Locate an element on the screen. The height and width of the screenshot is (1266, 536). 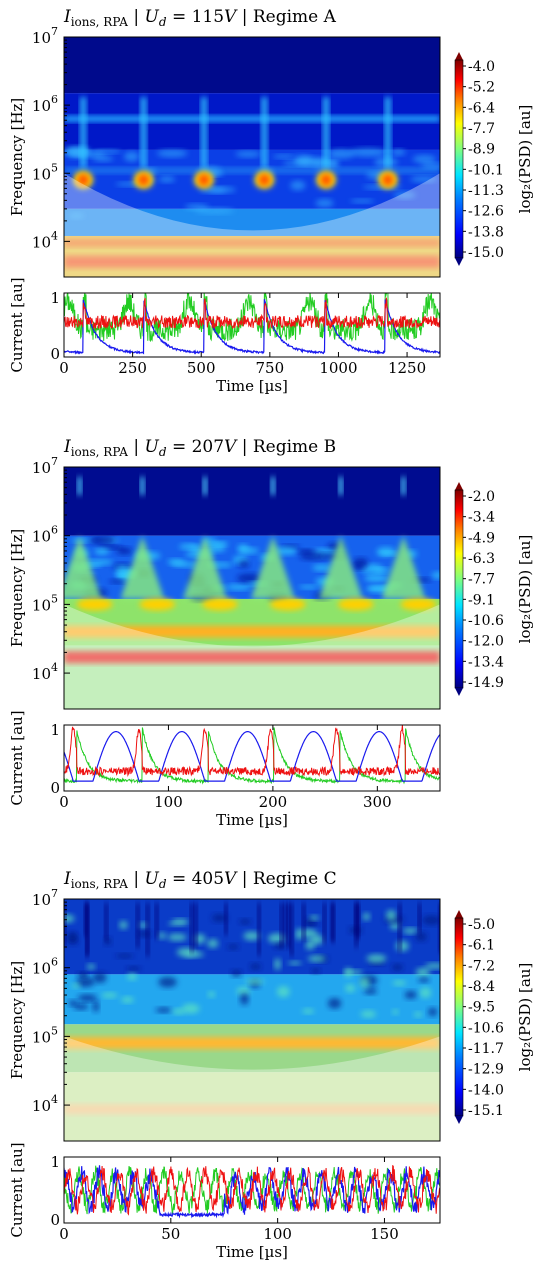
current-frame is located at coordinates (252, 758).